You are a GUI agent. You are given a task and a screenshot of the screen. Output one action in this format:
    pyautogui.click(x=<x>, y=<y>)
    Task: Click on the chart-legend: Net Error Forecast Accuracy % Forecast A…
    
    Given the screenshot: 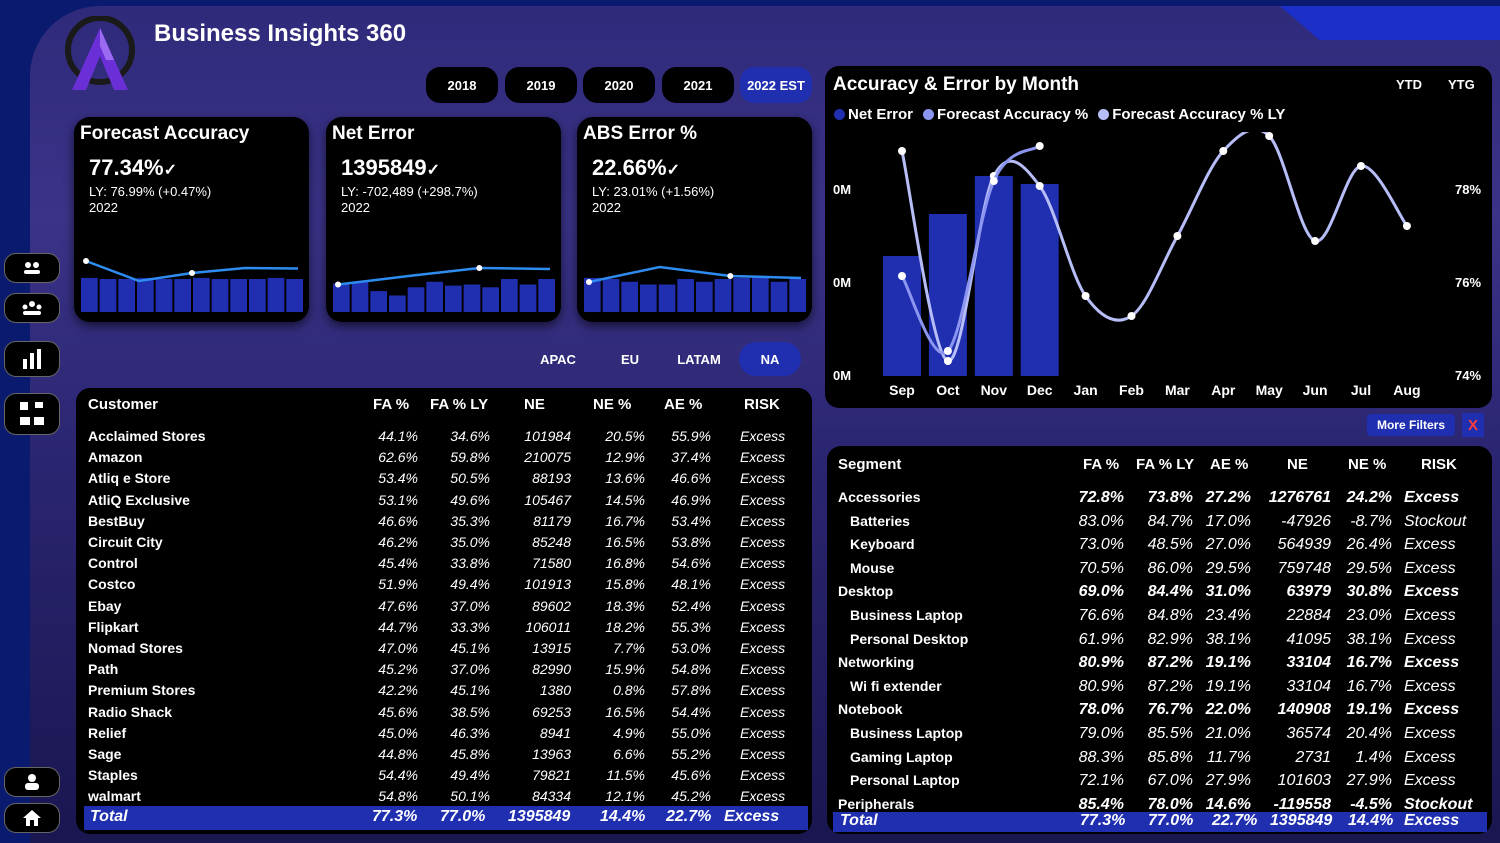 What is the action you would take?
    pyautogui.click(x=1059, y=114)
    